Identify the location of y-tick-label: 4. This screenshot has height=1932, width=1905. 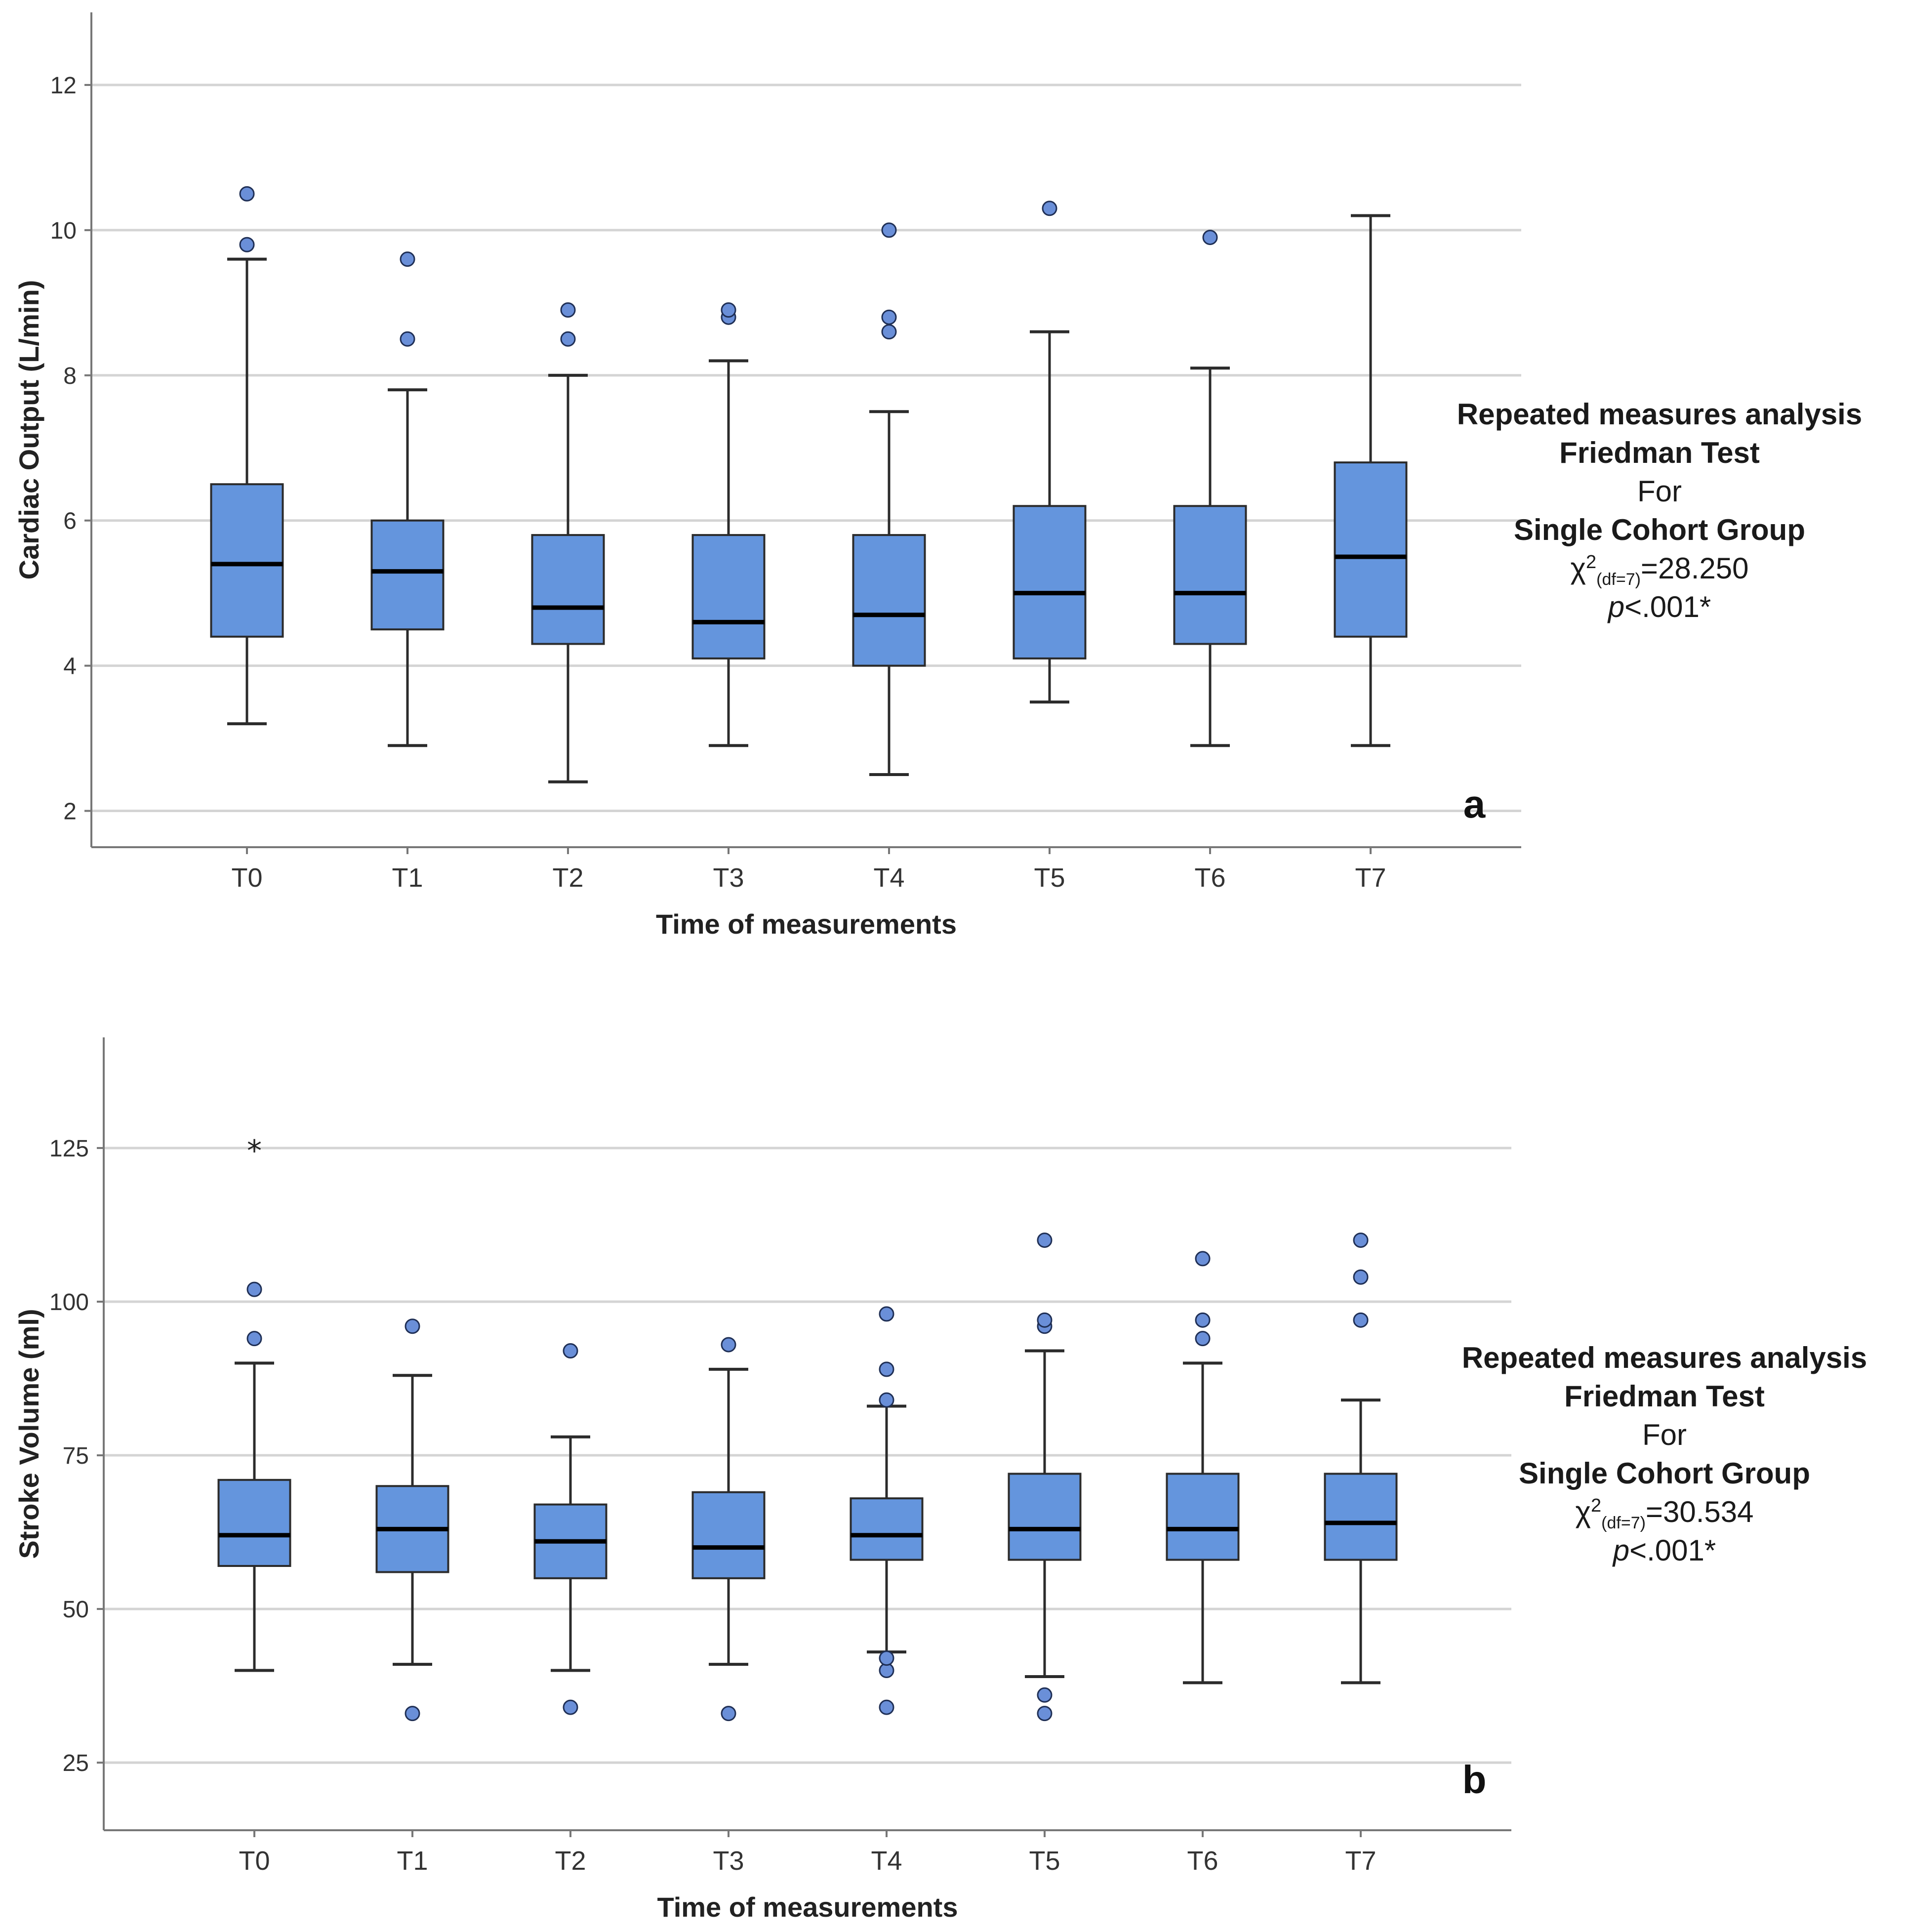
(70, 667).